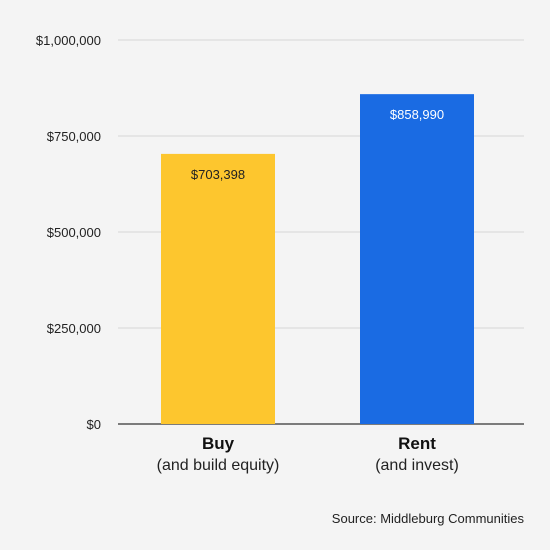 The width and height of the screenshot is (550, 550). I want to click on bar-rent, so click(417, 259).